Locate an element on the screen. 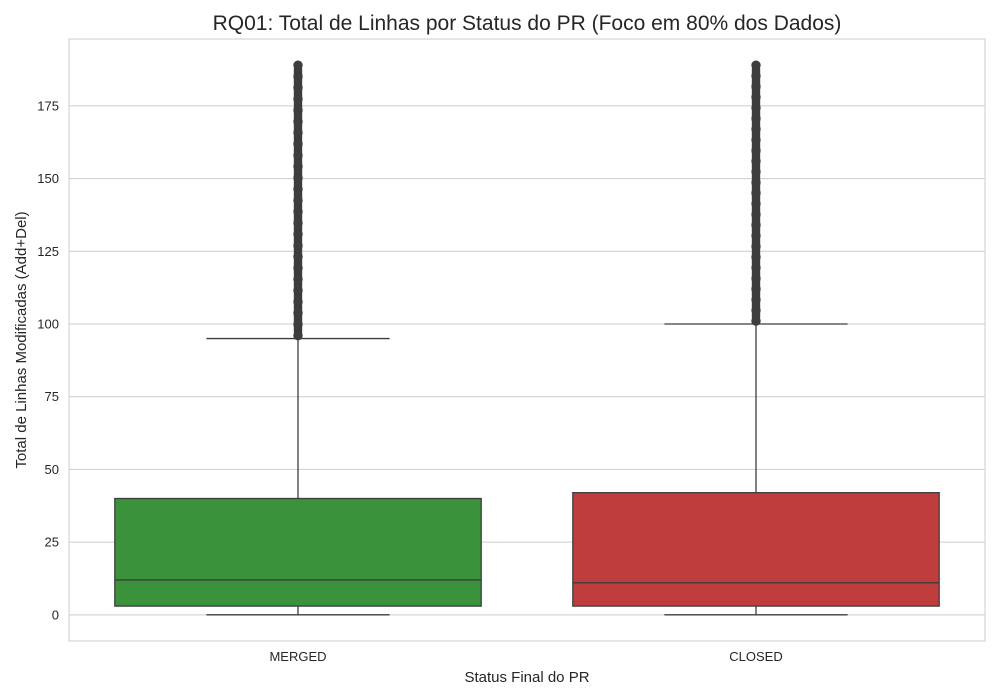  x-tick-label-merged: MERGED is located at coordinates (297, 656).